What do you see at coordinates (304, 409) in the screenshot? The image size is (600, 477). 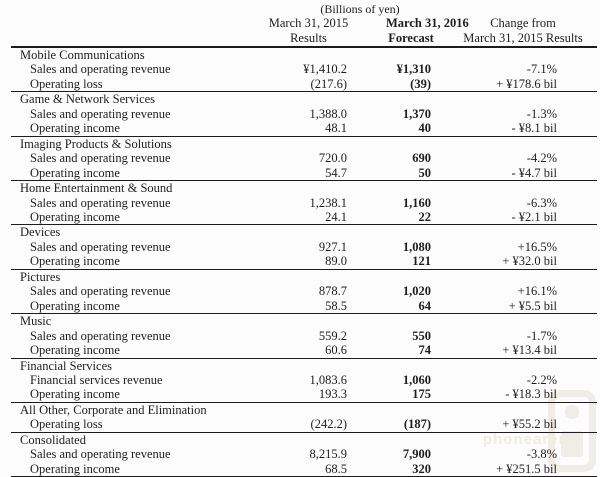 I see `section-header-row: All Other, Corporate and Elimination` at bounding box center [304, 409].